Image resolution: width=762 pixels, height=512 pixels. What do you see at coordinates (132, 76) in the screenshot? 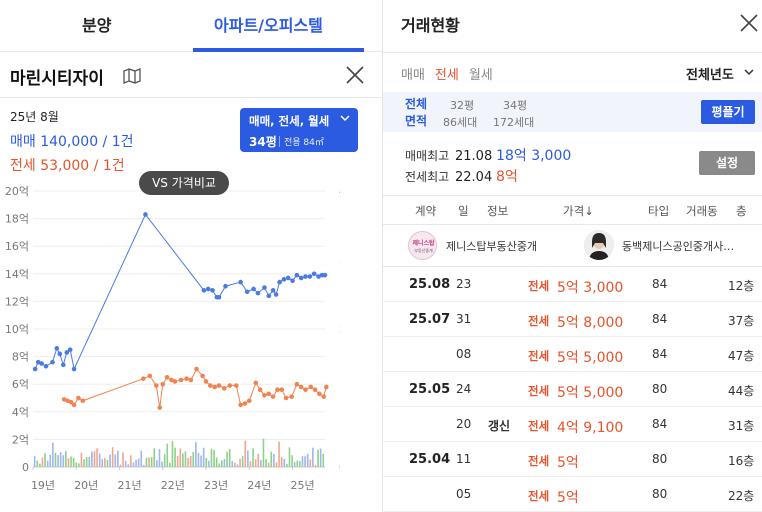
I see `map-icon` at bounding box center [132, 76].